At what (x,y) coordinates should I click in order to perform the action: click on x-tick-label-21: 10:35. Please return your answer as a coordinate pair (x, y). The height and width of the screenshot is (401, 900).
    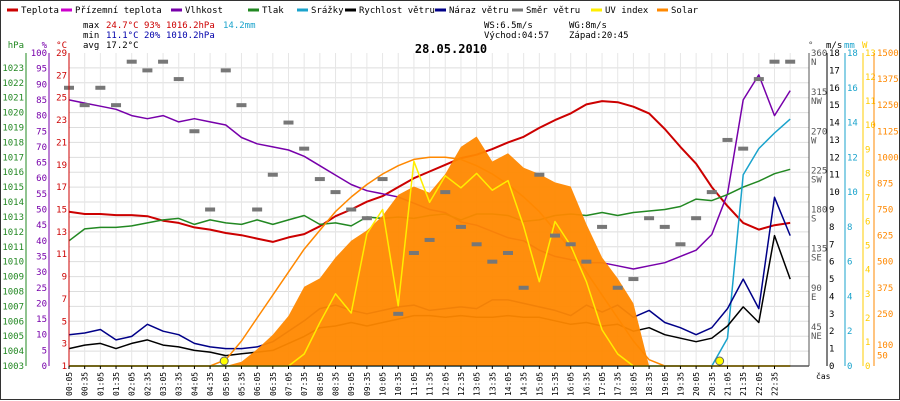
    Looking at the image, I should click on (398, 384).